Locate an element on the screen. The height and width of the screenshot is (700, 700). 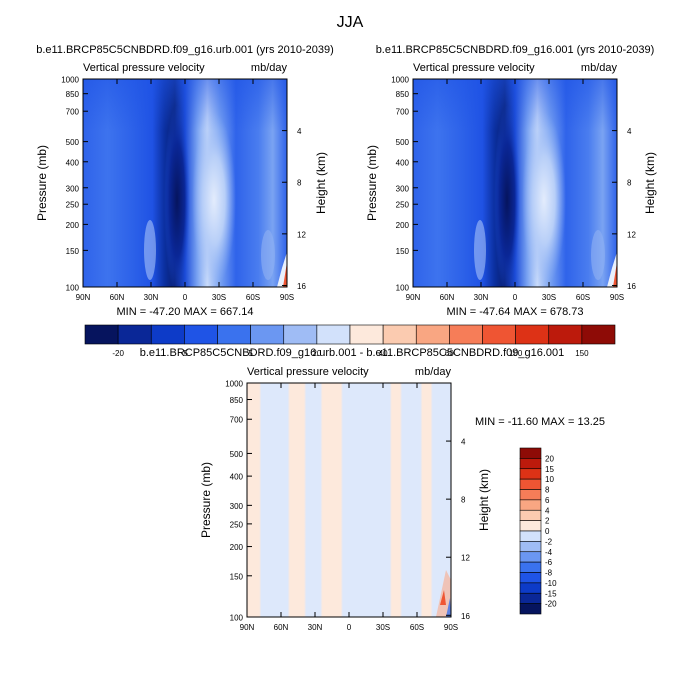
y-tick-label: 500 is located at coordinates (403, 142).